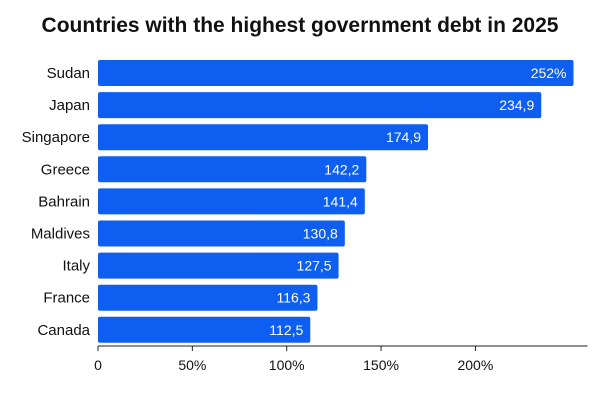 The height and width of the screenshot is (407, 600). What do you see at coordinates (320, 105) in the screenshot?
I see `bar-japan` at bounding box center [320, 105].